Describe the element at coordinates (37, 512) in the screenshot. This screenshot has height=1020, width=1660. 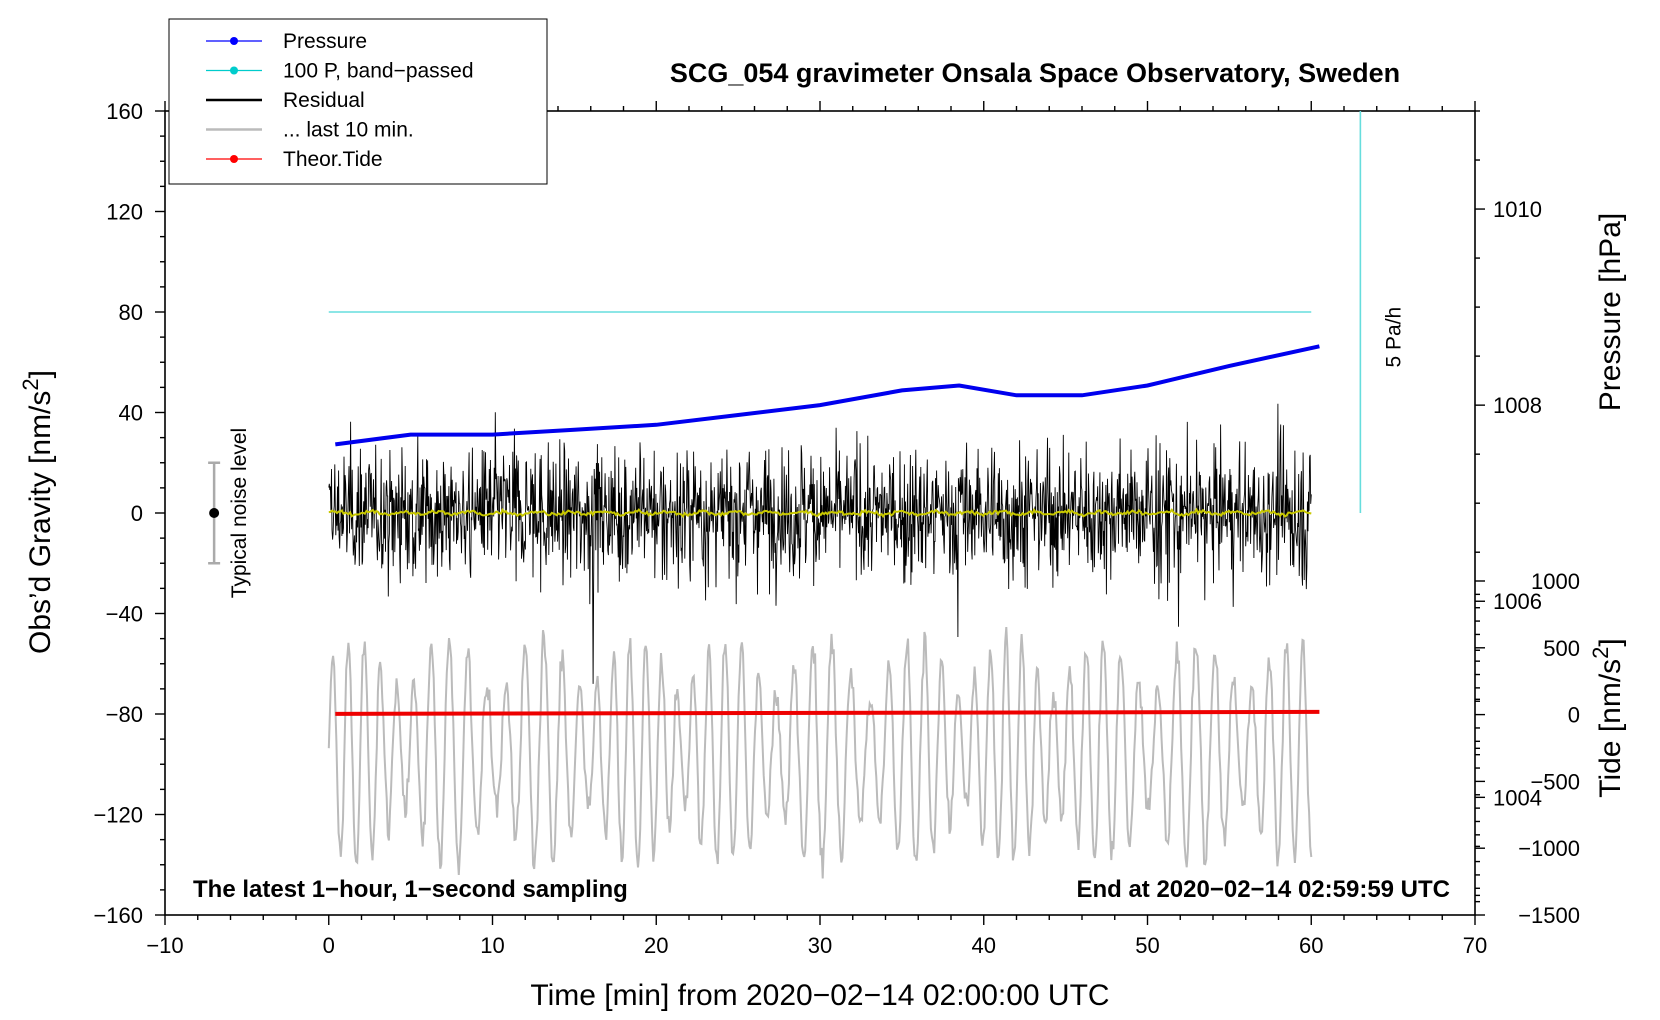
I see `y-axis-title-left: Obs’d Gravity [nm/s2]` at that location.